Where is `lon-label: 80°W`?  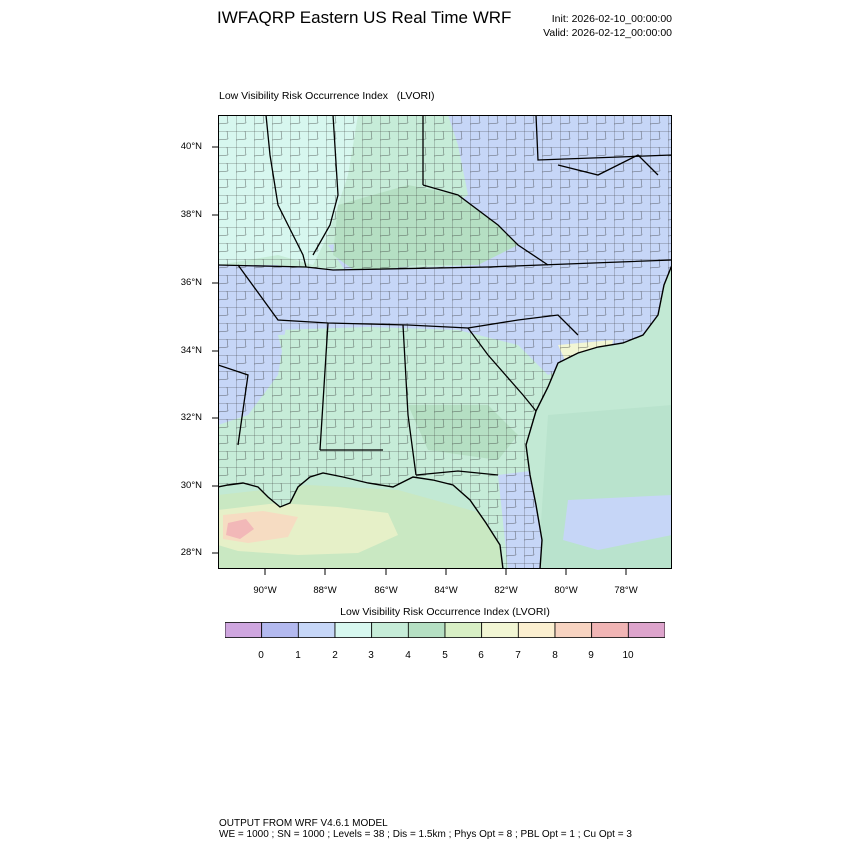 lon-label: 80°W is located at coordinates (566, 590).